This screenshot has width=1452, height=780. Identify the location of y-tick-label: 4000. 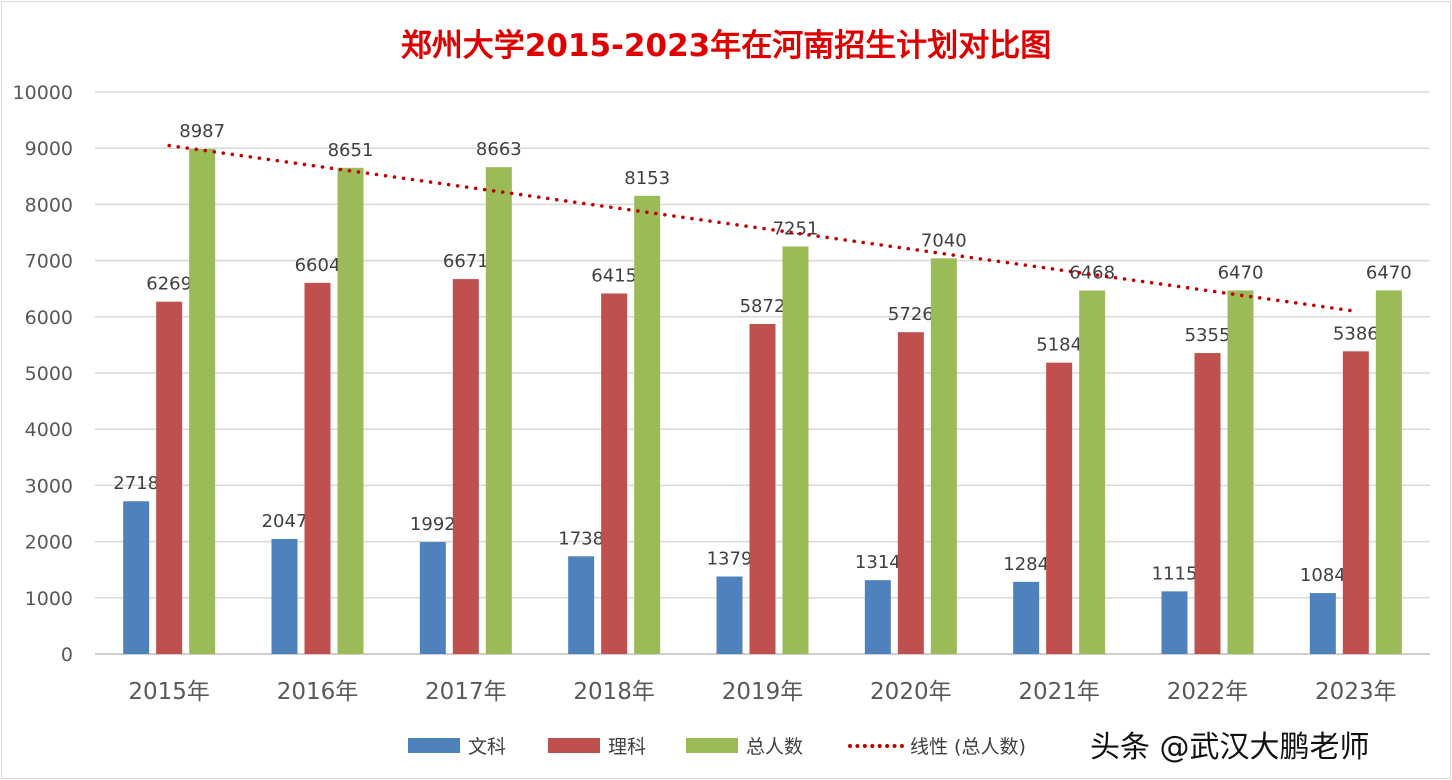
(49, 430).